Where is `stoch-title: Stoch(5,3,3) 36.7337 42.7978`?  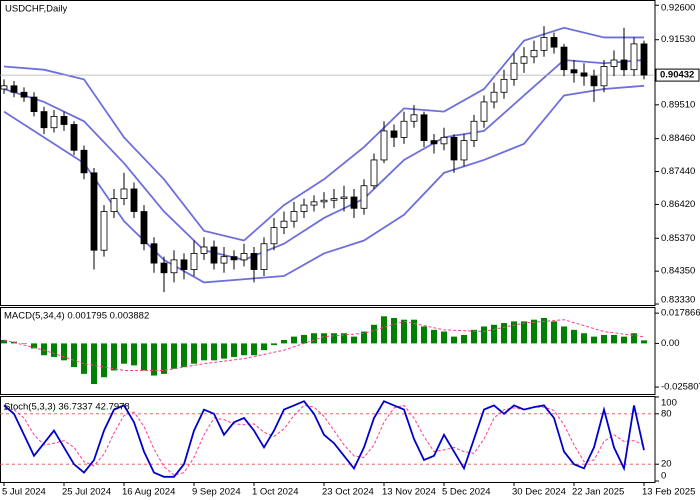
stoch-title: Stoch(5,3,3) 36.7337 42.7978 is located at coordinates (67, 407).